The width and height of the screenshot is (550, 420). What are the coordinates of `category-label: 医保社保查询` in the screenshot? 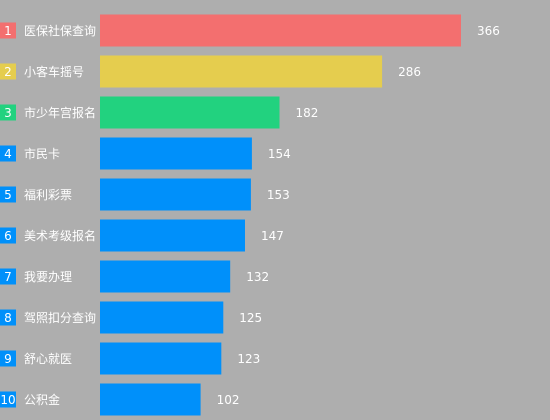 It's located at (60, 30).